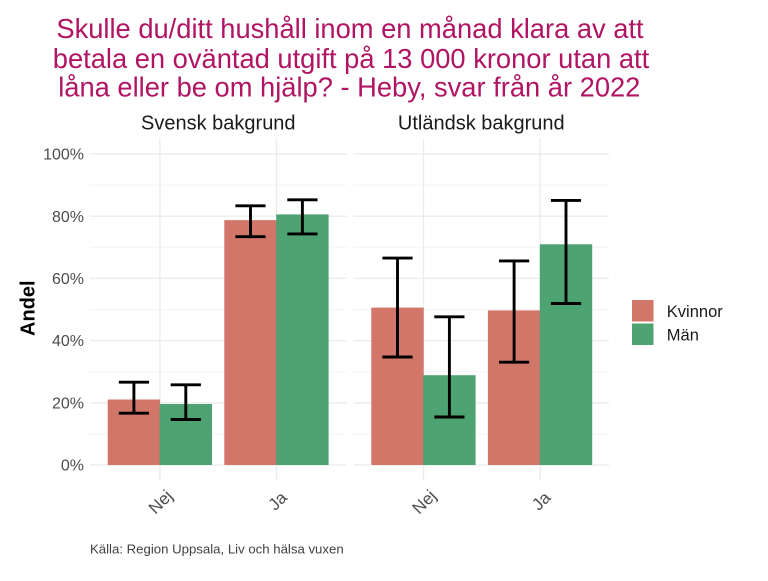  I want to click on svg-text: 60%, so click(68, 279).